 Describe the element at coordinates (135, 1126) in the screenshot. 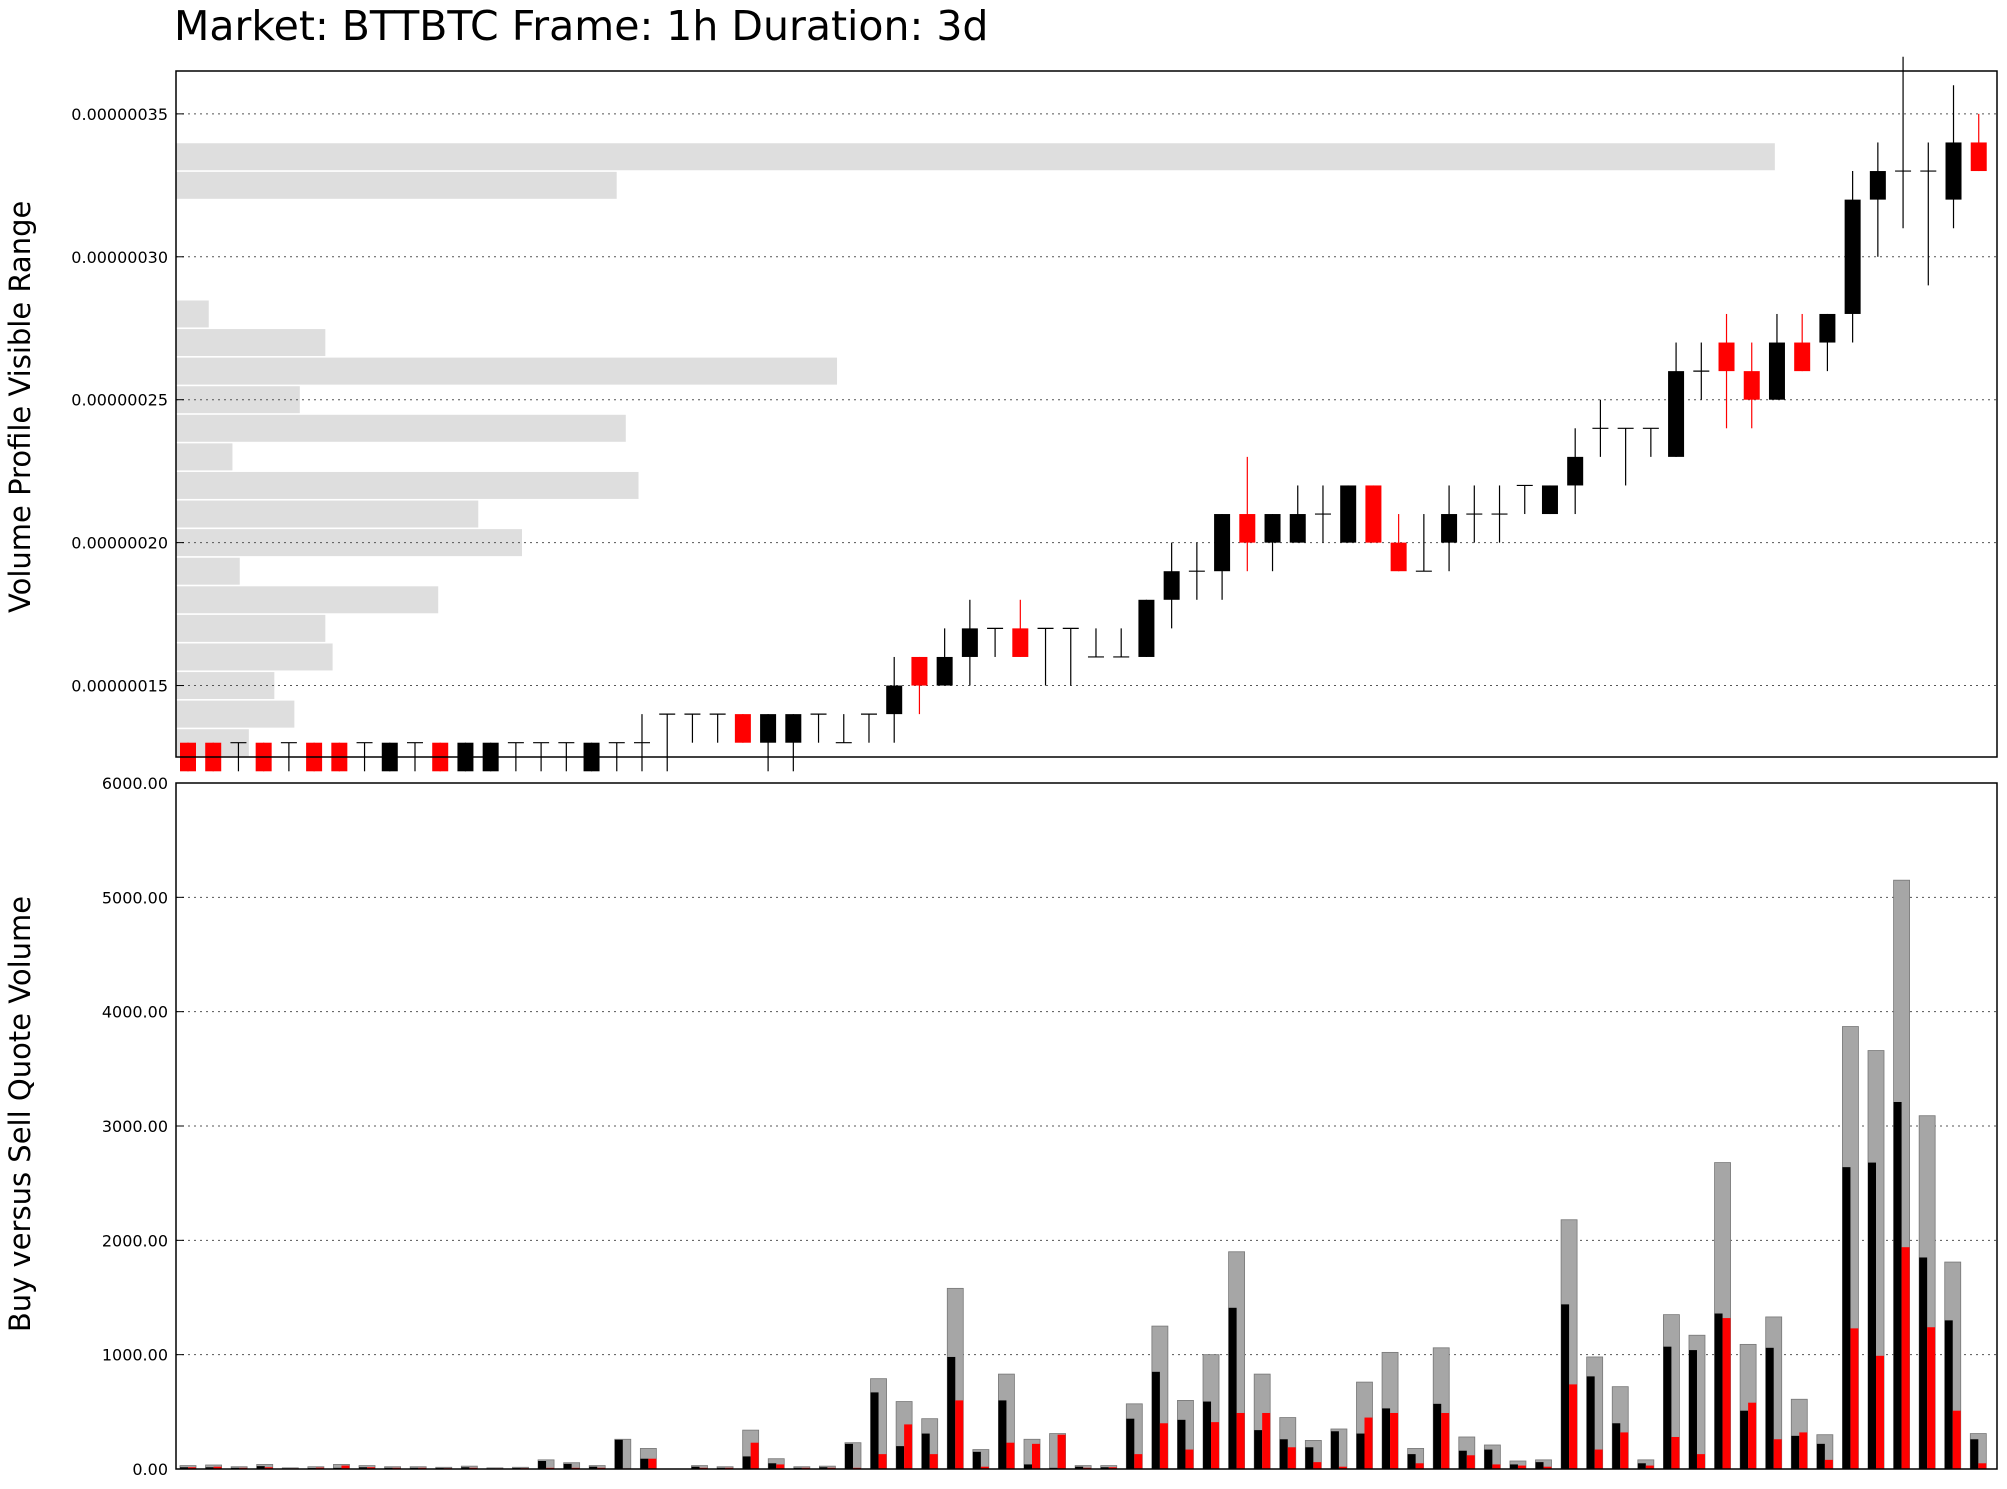

I see `volume-tick-label: 3000.00` at that location.